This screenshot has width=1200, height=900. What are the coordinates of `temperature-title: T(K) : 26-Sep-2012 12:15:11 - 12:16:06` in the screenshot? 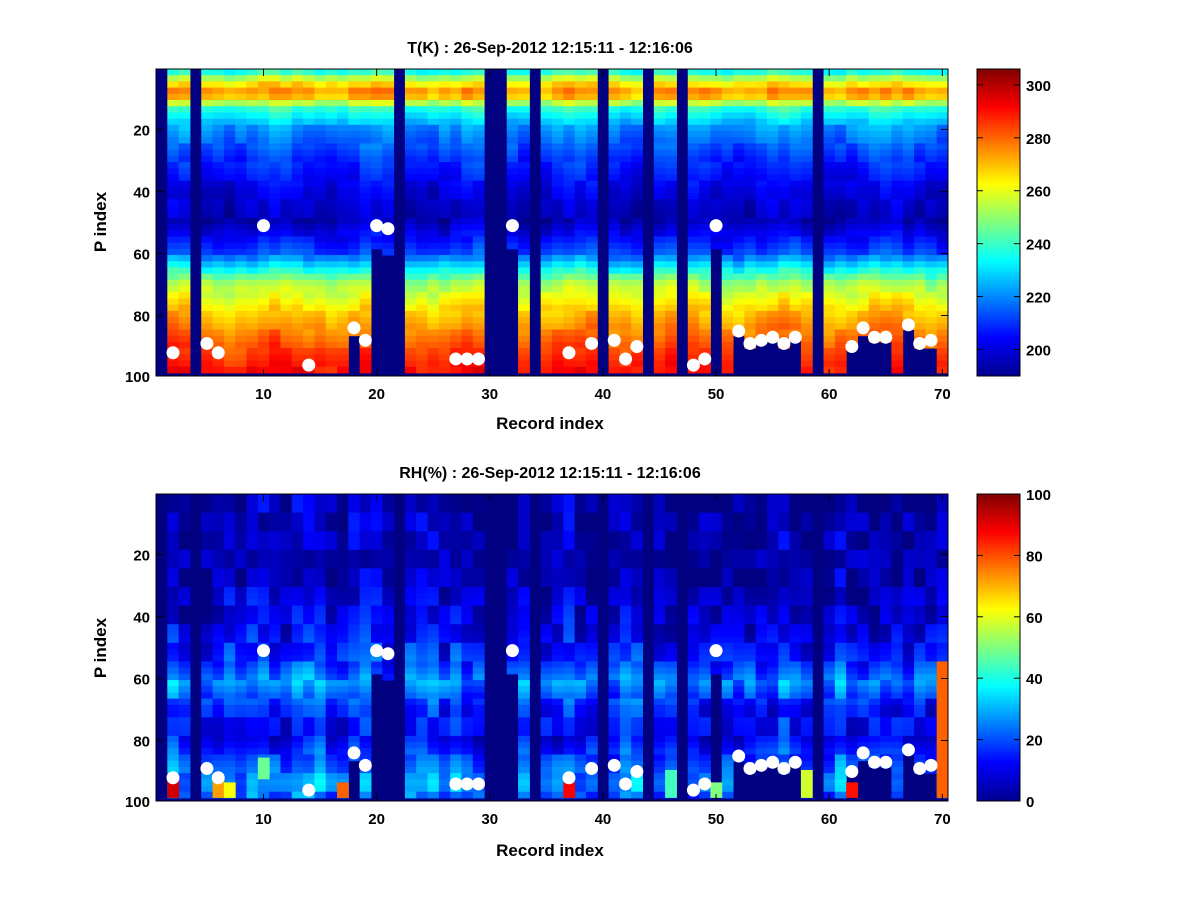 It's located at (550, 48).